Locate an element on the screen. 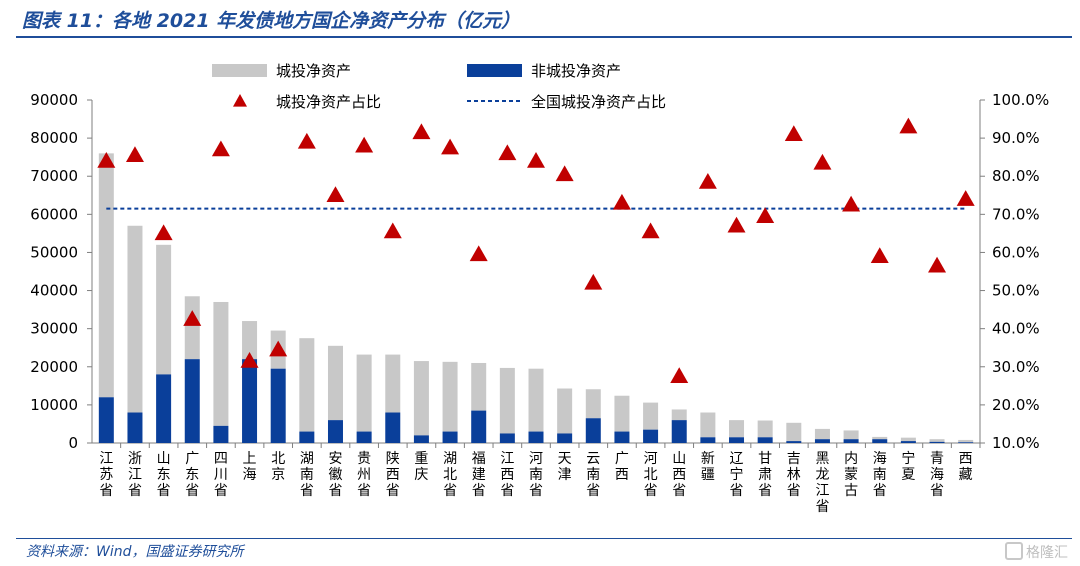 The height and width of the screenshot is (566, 1080). x-tick-label: 吉林省 is located at coordinates (794, 475).